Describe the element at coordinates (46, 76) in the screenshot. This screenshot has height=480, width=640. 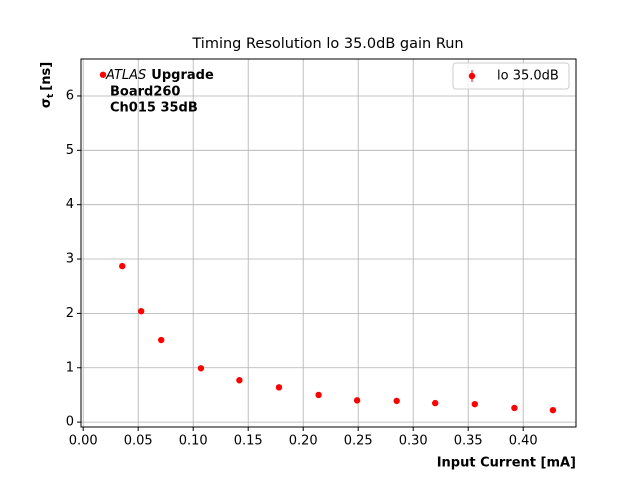
I see `y-label-unit: [ns]` at that location.